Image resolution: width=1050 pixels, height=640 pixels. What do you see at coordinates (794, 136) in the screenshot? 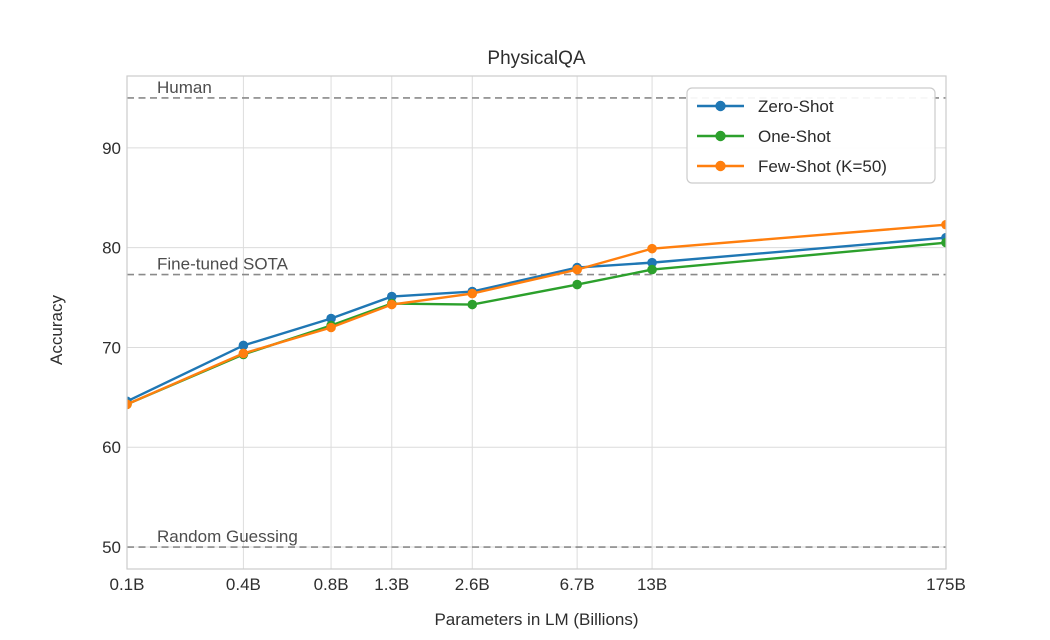
I see `legend-label: One-Shot` at bounding box center [794, 136].